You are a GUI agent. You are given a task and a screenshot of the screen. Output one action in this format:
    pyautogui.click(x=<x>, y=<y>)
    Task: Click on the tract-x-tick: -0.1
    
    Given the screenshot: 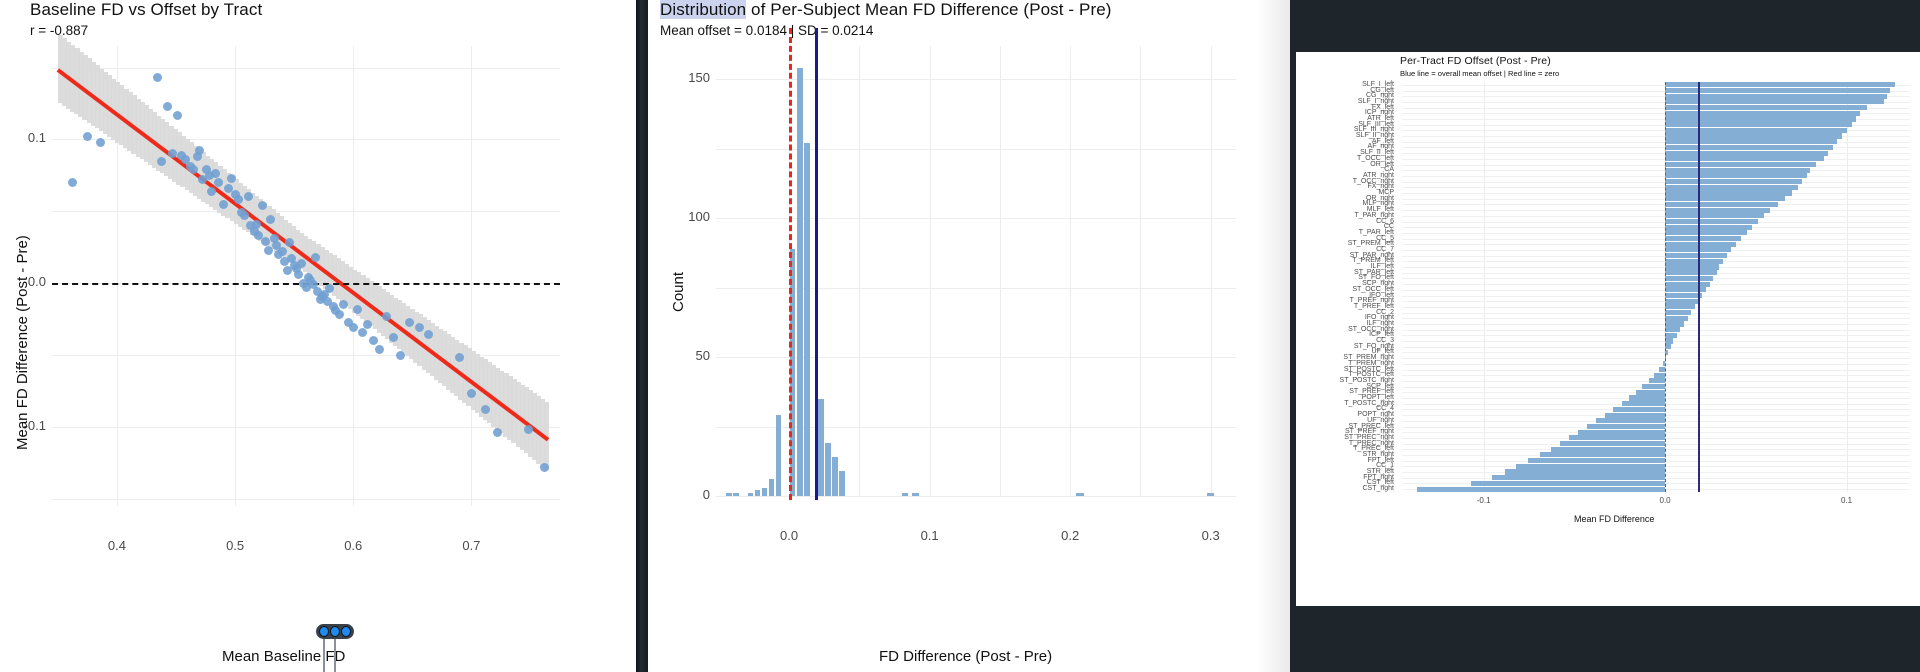 What is the action you would take?
    pyautogui.click(x=1483, y=500)
    